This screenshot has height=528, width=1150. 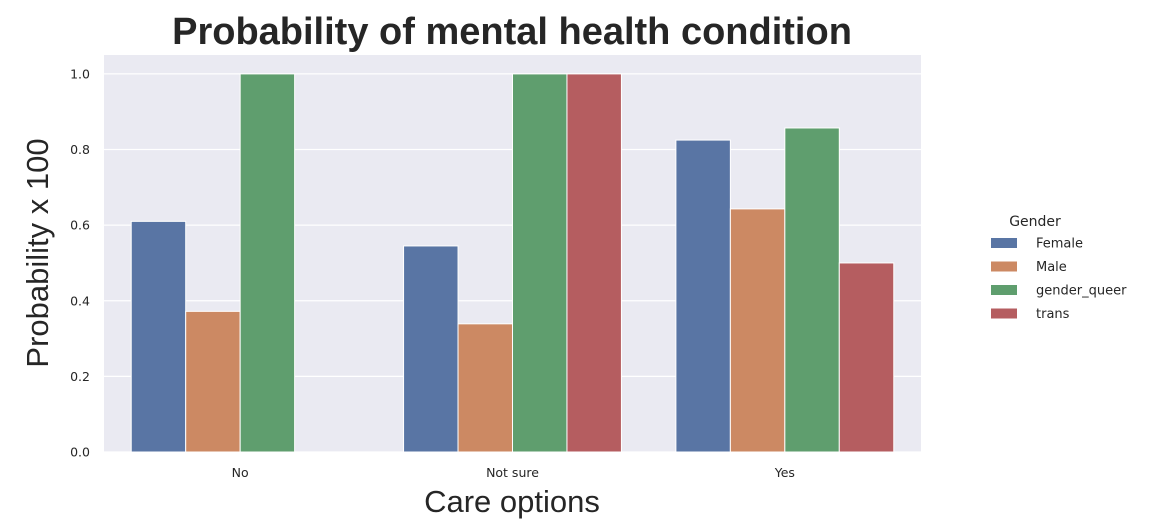 I want to click on x-tick-label: Not sure, so click(x=512, y=472).